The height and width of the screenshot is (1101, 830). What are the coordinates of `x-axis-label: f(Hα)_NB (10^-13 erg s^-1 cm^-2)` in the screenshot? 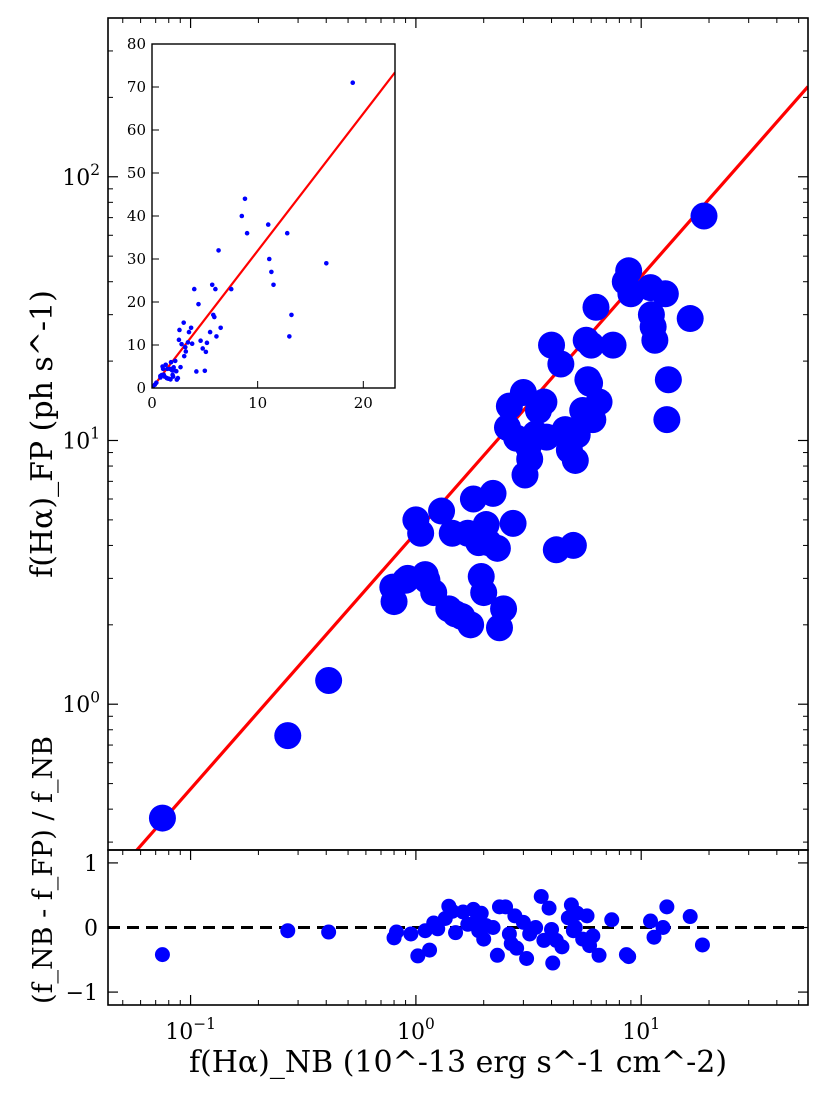 It's located at (458, 1062).